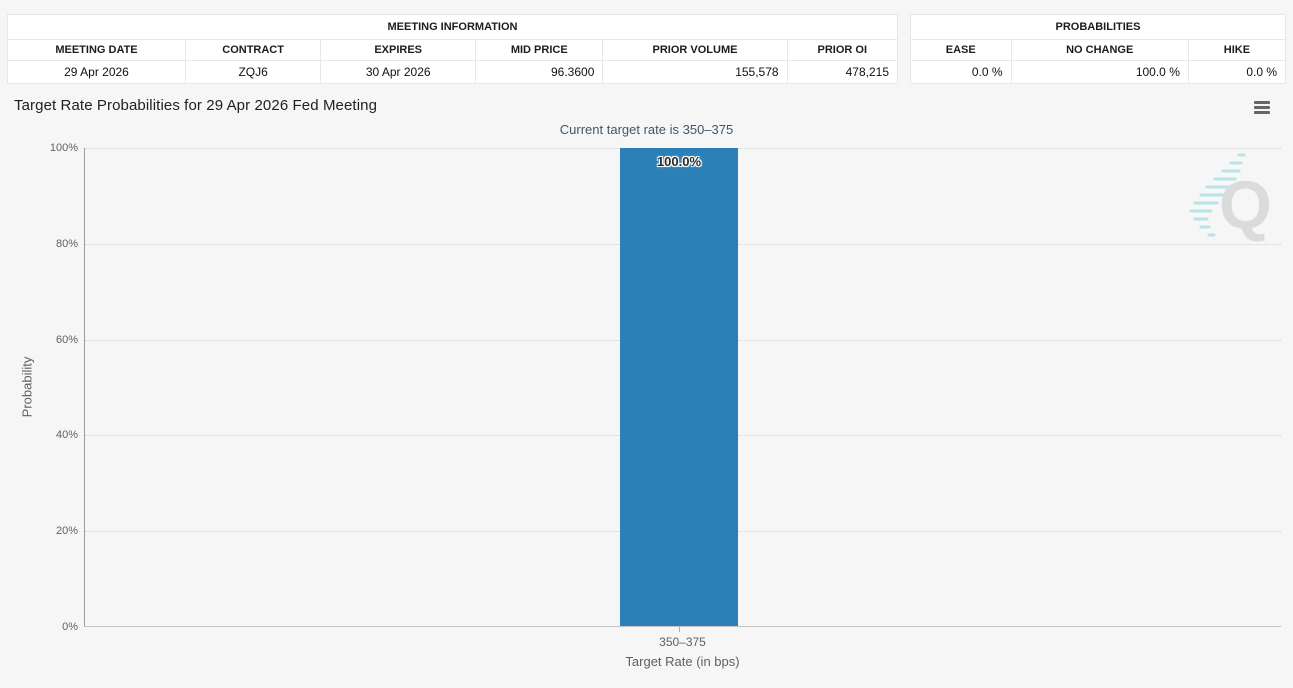 The width and height of the screenshot is (1293, 688). What do you see at coordinates (961, 72) in the screenshot?
I see `ease-value: 0.0 %` at bounding box center [961, 72].